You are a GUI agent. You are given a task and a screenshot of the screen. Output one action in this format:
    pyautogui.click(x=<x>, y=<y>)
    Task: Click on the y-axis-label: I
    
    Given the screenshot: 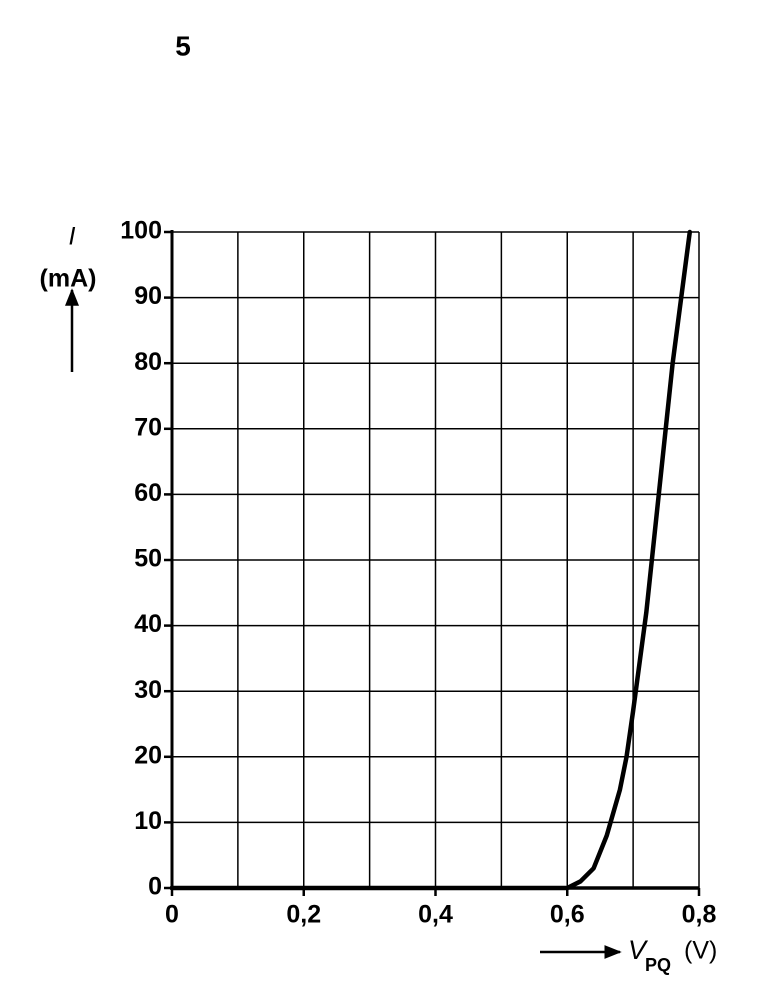 What is the action you would take?
    pyautogui.click(x=72, y=237)
    